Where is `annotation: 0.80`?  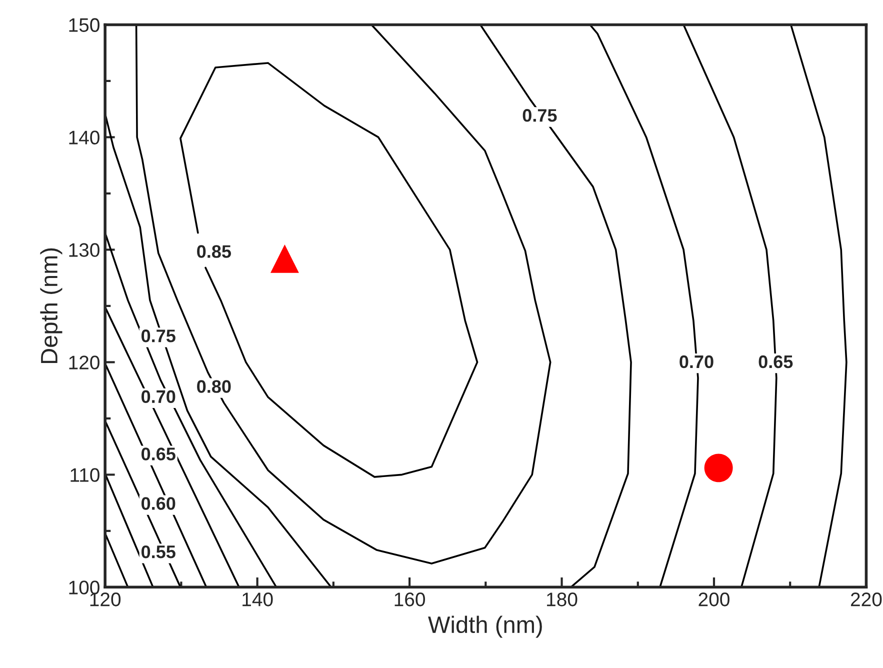 annotation: 0.80 is located at coordinates (214, 386).